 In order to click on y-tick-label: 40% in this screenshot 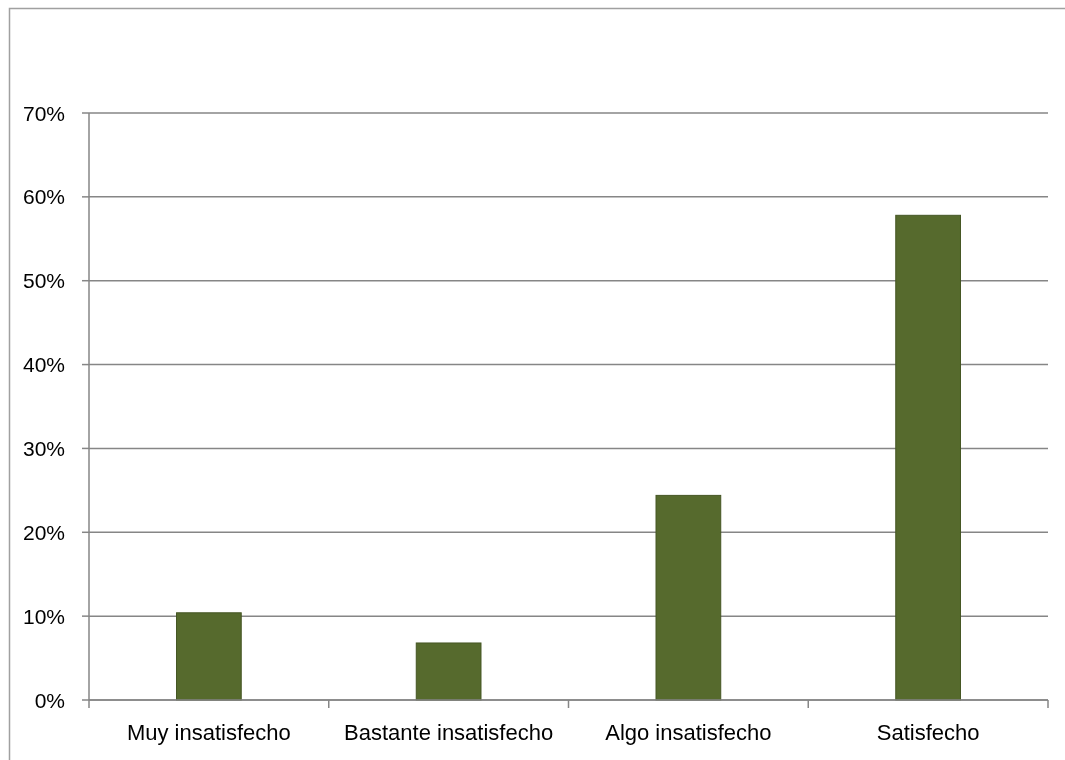, I will do `click(43, 365)`.